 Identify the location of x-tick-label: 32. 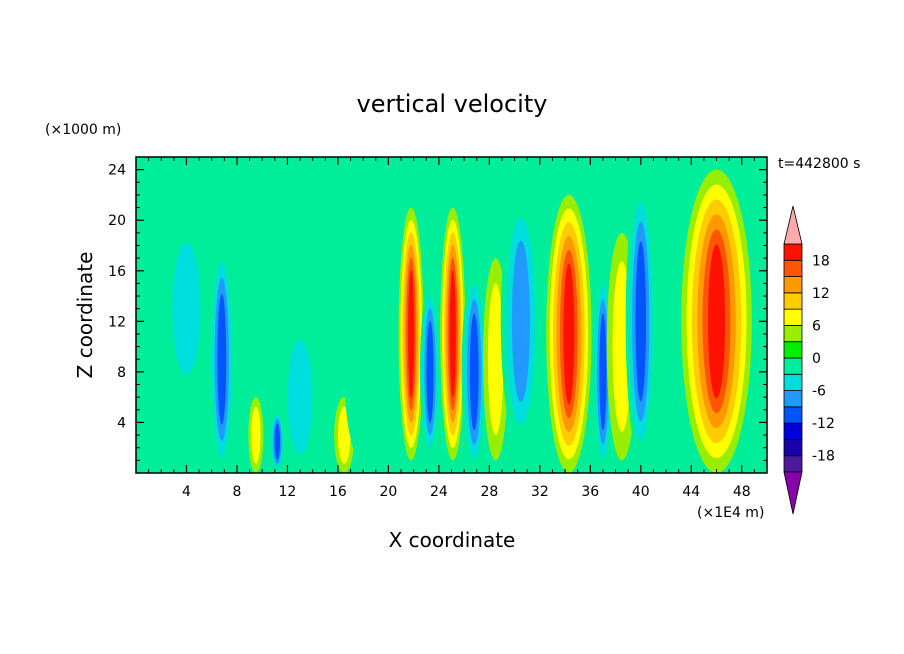
(540, 492).